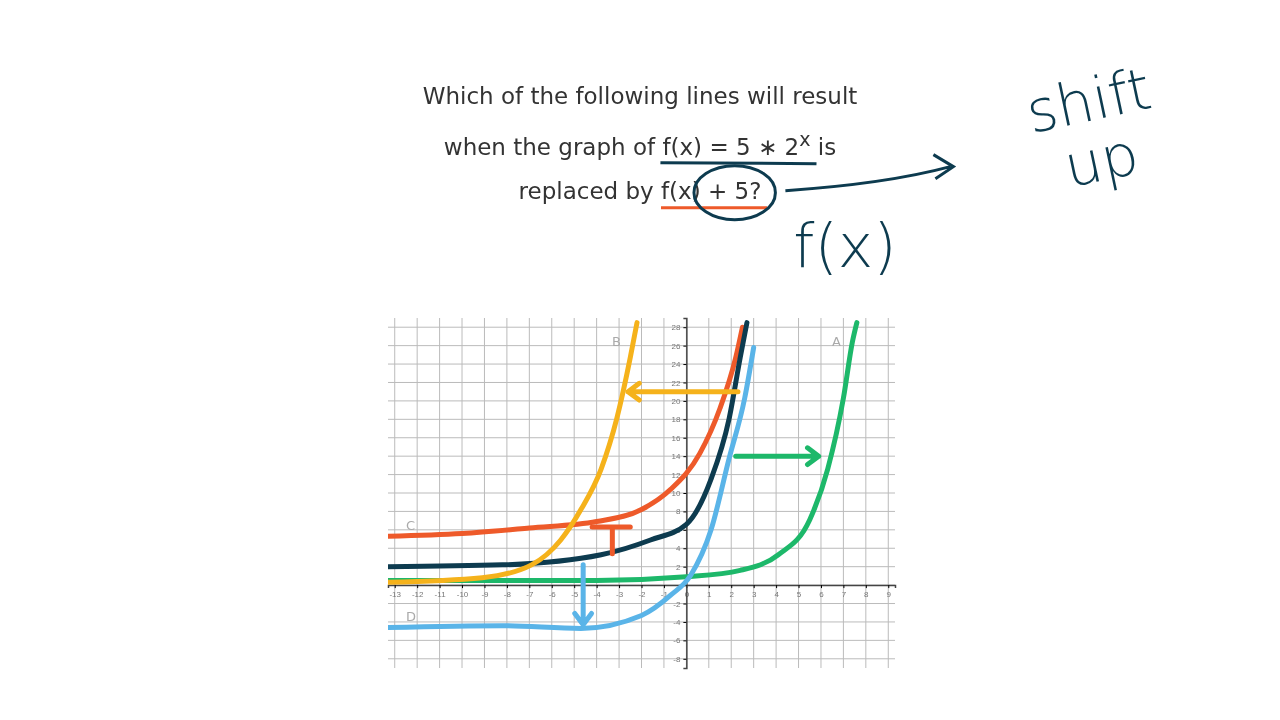 Image resolution: width=1280 pixels, height=720 pixels. Describe the element at coordinates (642, 594) in the screenshot. I see `x-tick-label: -2` at that location.